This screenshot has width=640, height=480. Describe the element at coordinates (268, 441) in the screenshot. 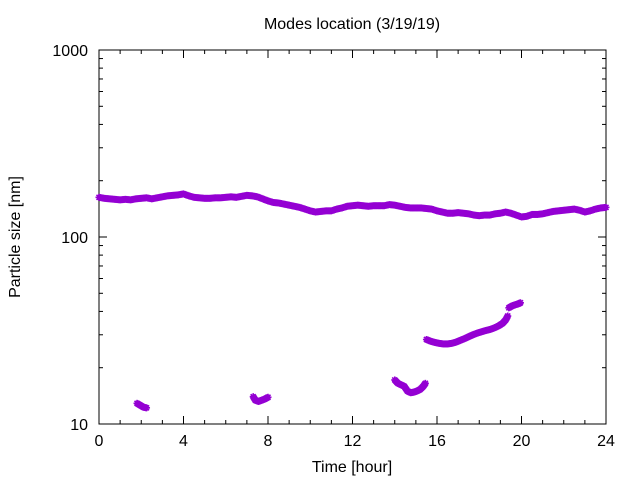

I see `x-tick-label: 8` at that location.